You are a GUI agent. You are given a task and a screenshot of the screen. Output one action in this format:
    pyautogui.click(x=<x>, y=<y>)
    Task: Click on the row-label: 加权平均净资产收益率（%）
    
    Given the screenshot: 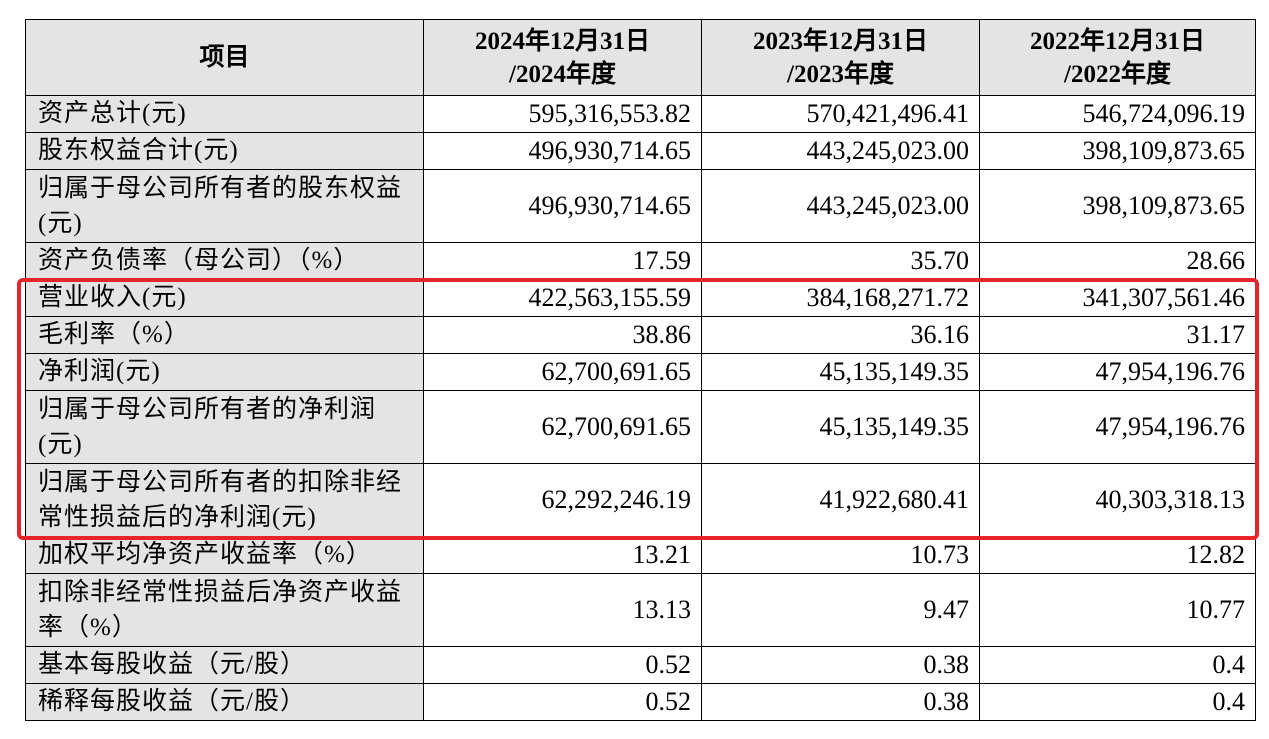 What is the action you would take?
    pyautogui.click(x=224, y=555)
    